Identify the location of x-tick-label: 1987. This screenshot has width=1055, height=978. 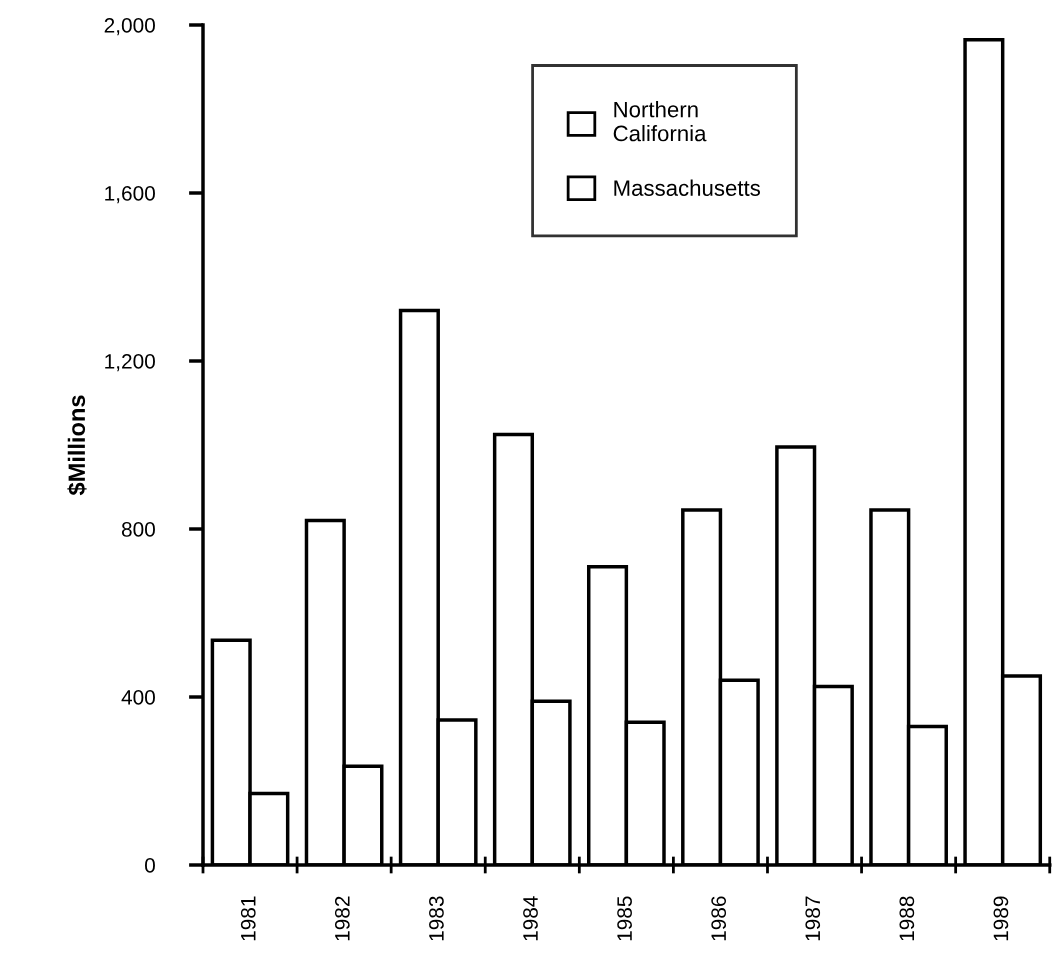
(813, 918).